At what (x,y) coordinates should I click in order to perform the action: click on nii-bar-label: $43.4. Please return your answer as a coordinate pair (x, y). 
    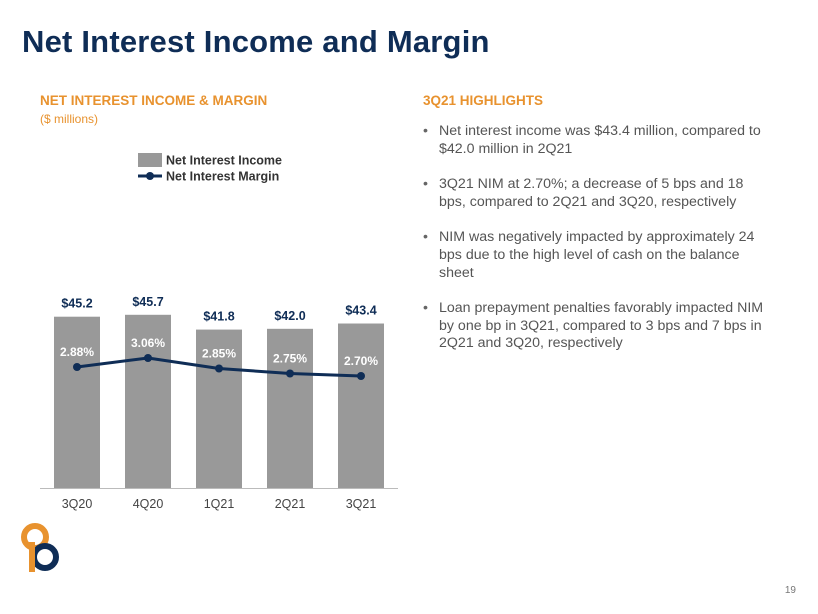
    Looking at the image, I should click on (360, 311).